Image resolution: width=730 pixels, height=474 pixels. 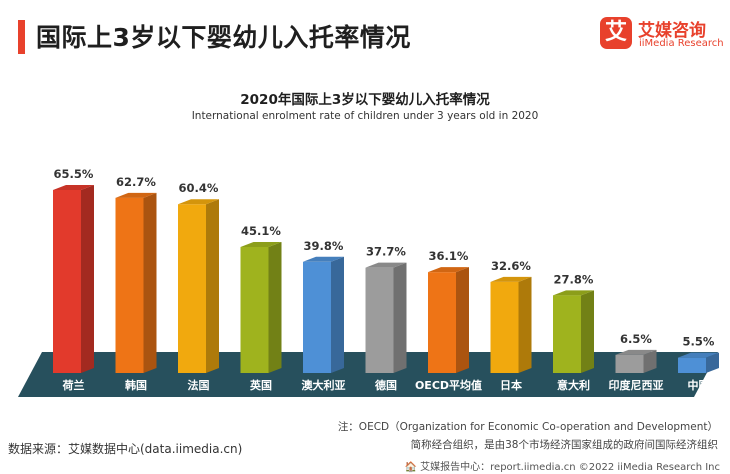 I want to click on category-label: OECD平均值, so click(x=448, y=385).